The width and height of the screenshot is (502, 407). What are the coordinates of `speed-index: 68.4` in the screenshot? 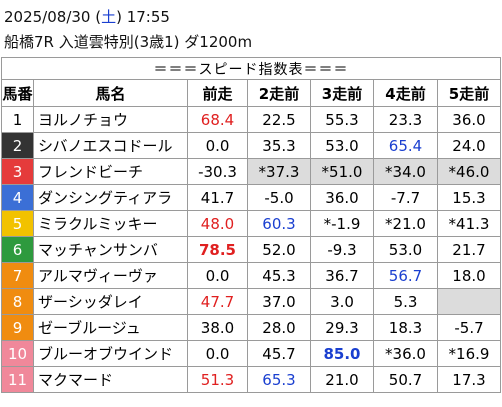 It's located at (217, 119).